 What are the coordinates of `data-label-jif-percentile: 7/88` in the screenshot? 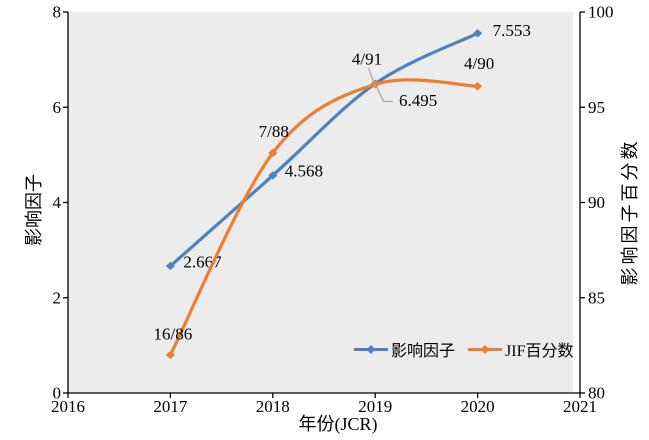 It's located at (274, 131).